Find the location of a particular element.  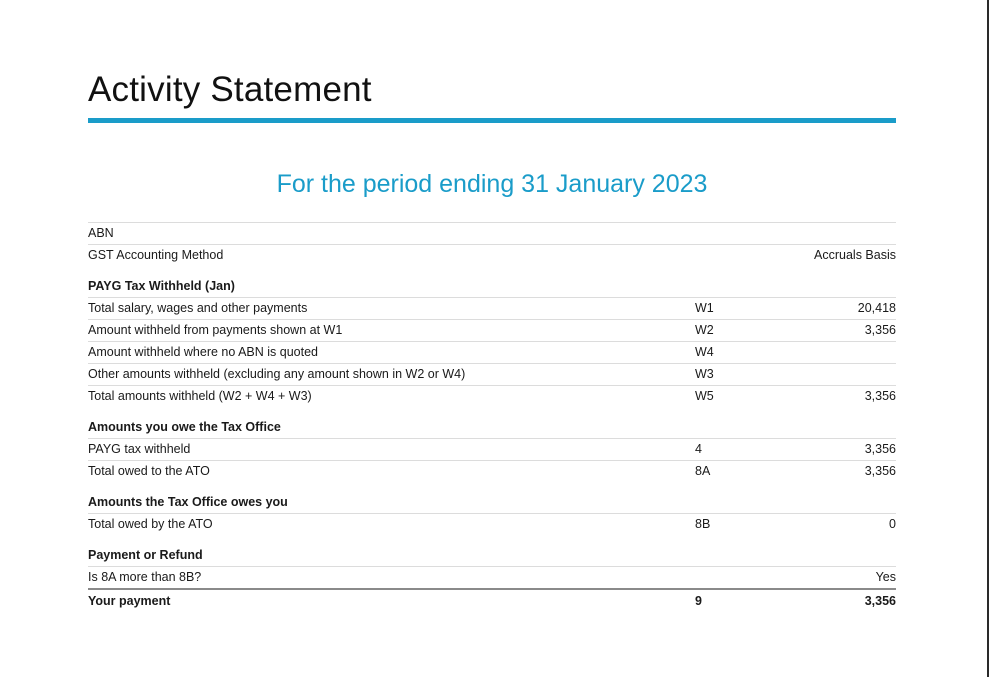

row-label: Total salary, wages and other payments is located at coordinates (198, 308).